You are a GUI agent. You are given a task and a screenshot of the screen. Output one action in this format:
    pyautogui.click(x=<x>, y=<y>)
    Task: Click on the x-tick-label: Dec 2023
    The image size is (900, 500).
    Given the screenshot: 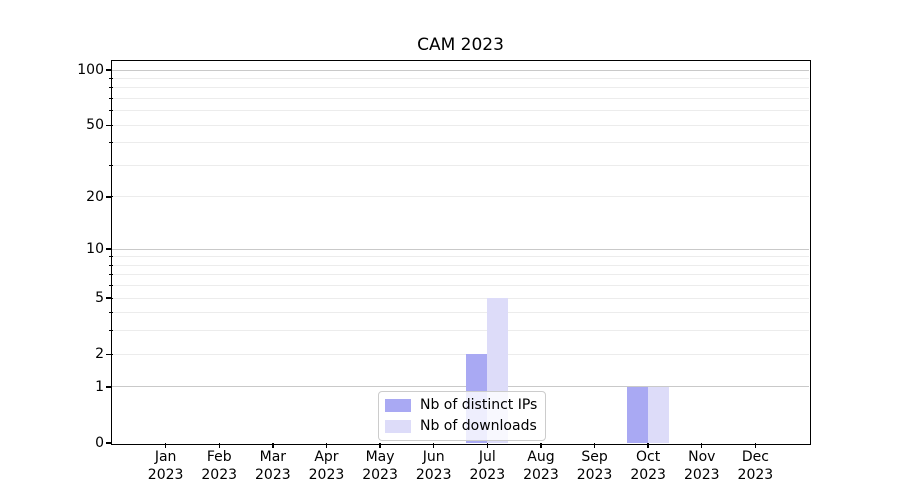 What is the action you would take?
    pyautogui.click(x=755, y=466)
    